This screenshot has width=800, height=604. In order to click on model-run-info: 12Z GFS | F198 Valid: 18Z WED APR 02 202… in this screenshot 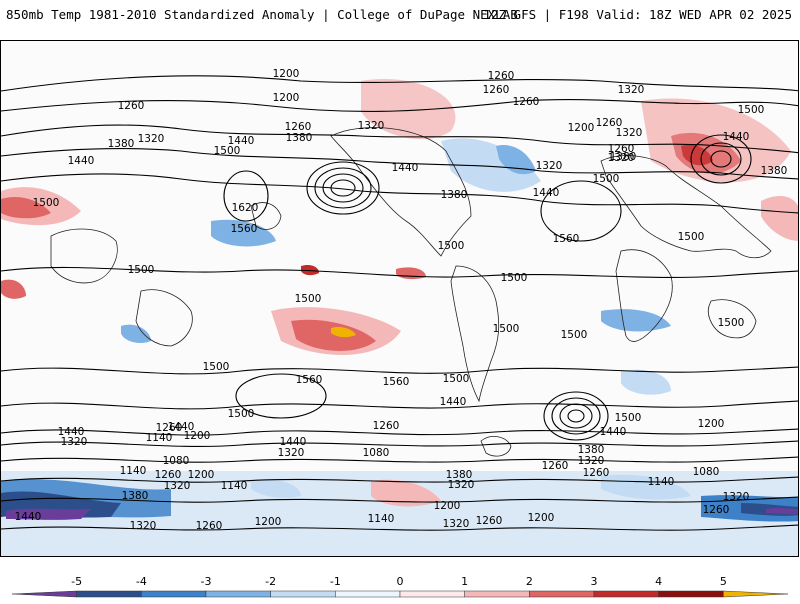, I will do `click(637, 14)`.